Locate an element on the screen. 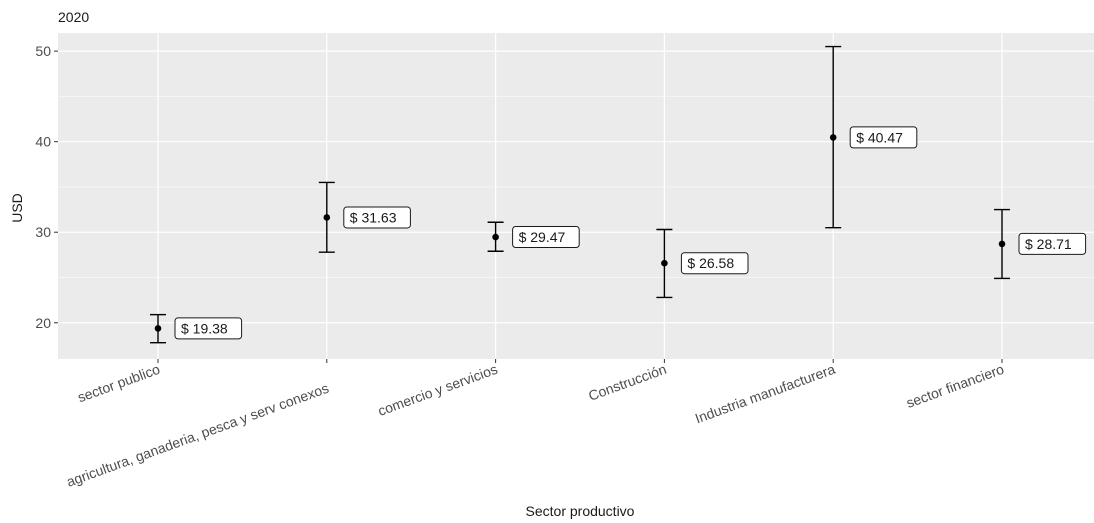 This screenshot has width=1094, height=523. data-label: $ 29.47 is located at coordinates (542, 237).